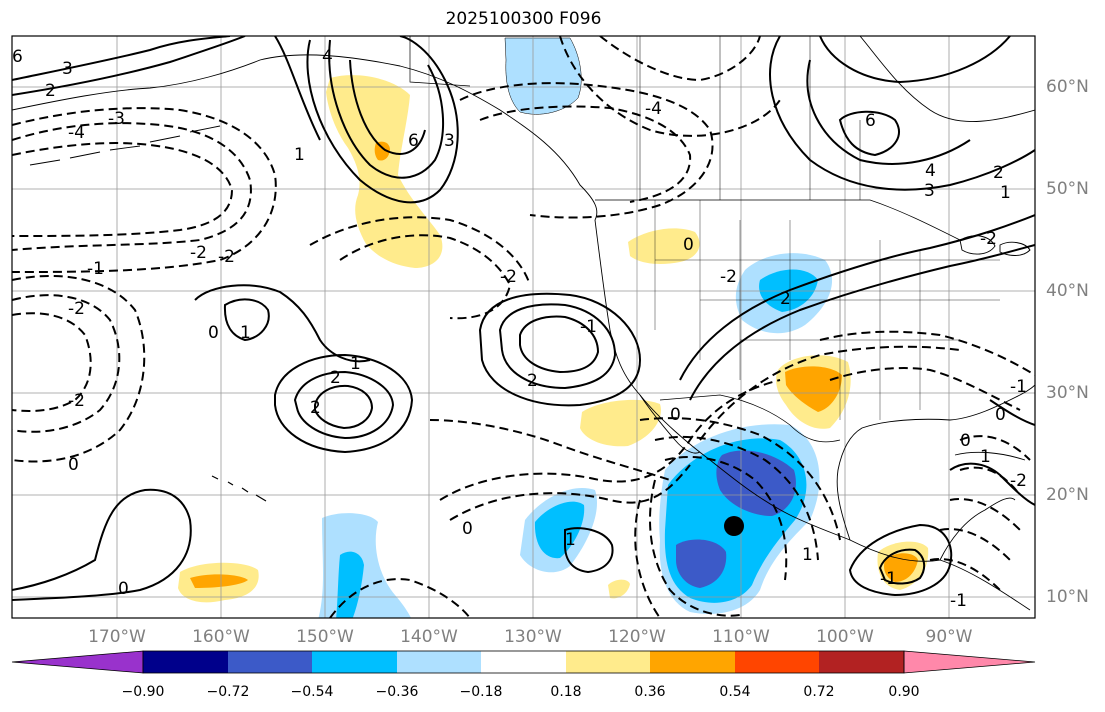 The image size is (1105, 712). Describe the element at coordinates (117, 637) in the screenshot. I see `lon-label: 170°W` at that location.